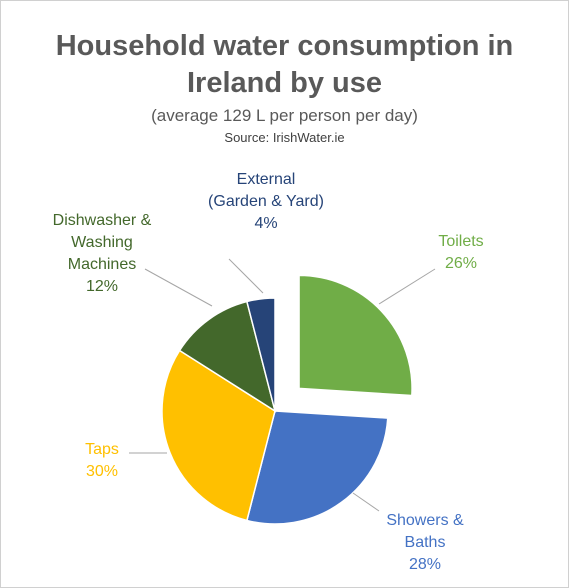  What do you see at coordinates (461, 263) in the screenshot?
I see `slice-percent-0: 26%` at bounding box center [461, 263].